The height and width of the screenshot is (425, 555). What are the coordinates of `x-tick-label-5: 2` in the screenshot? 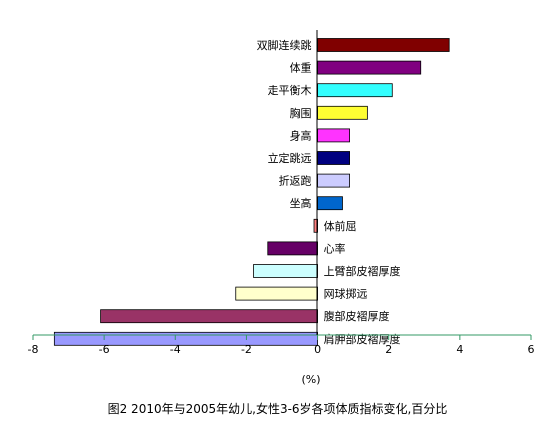 It's located at (388, 349).